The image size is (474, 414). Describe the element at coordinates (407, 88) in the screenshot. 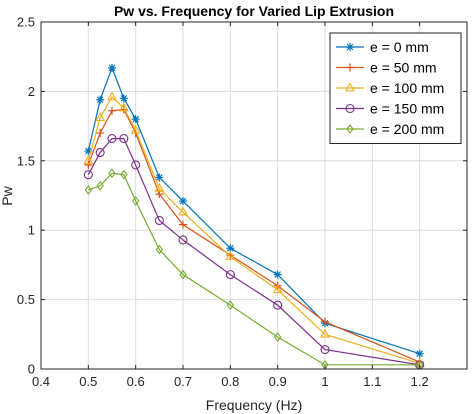

I see `legend-label: e = 100 mm` at that location.